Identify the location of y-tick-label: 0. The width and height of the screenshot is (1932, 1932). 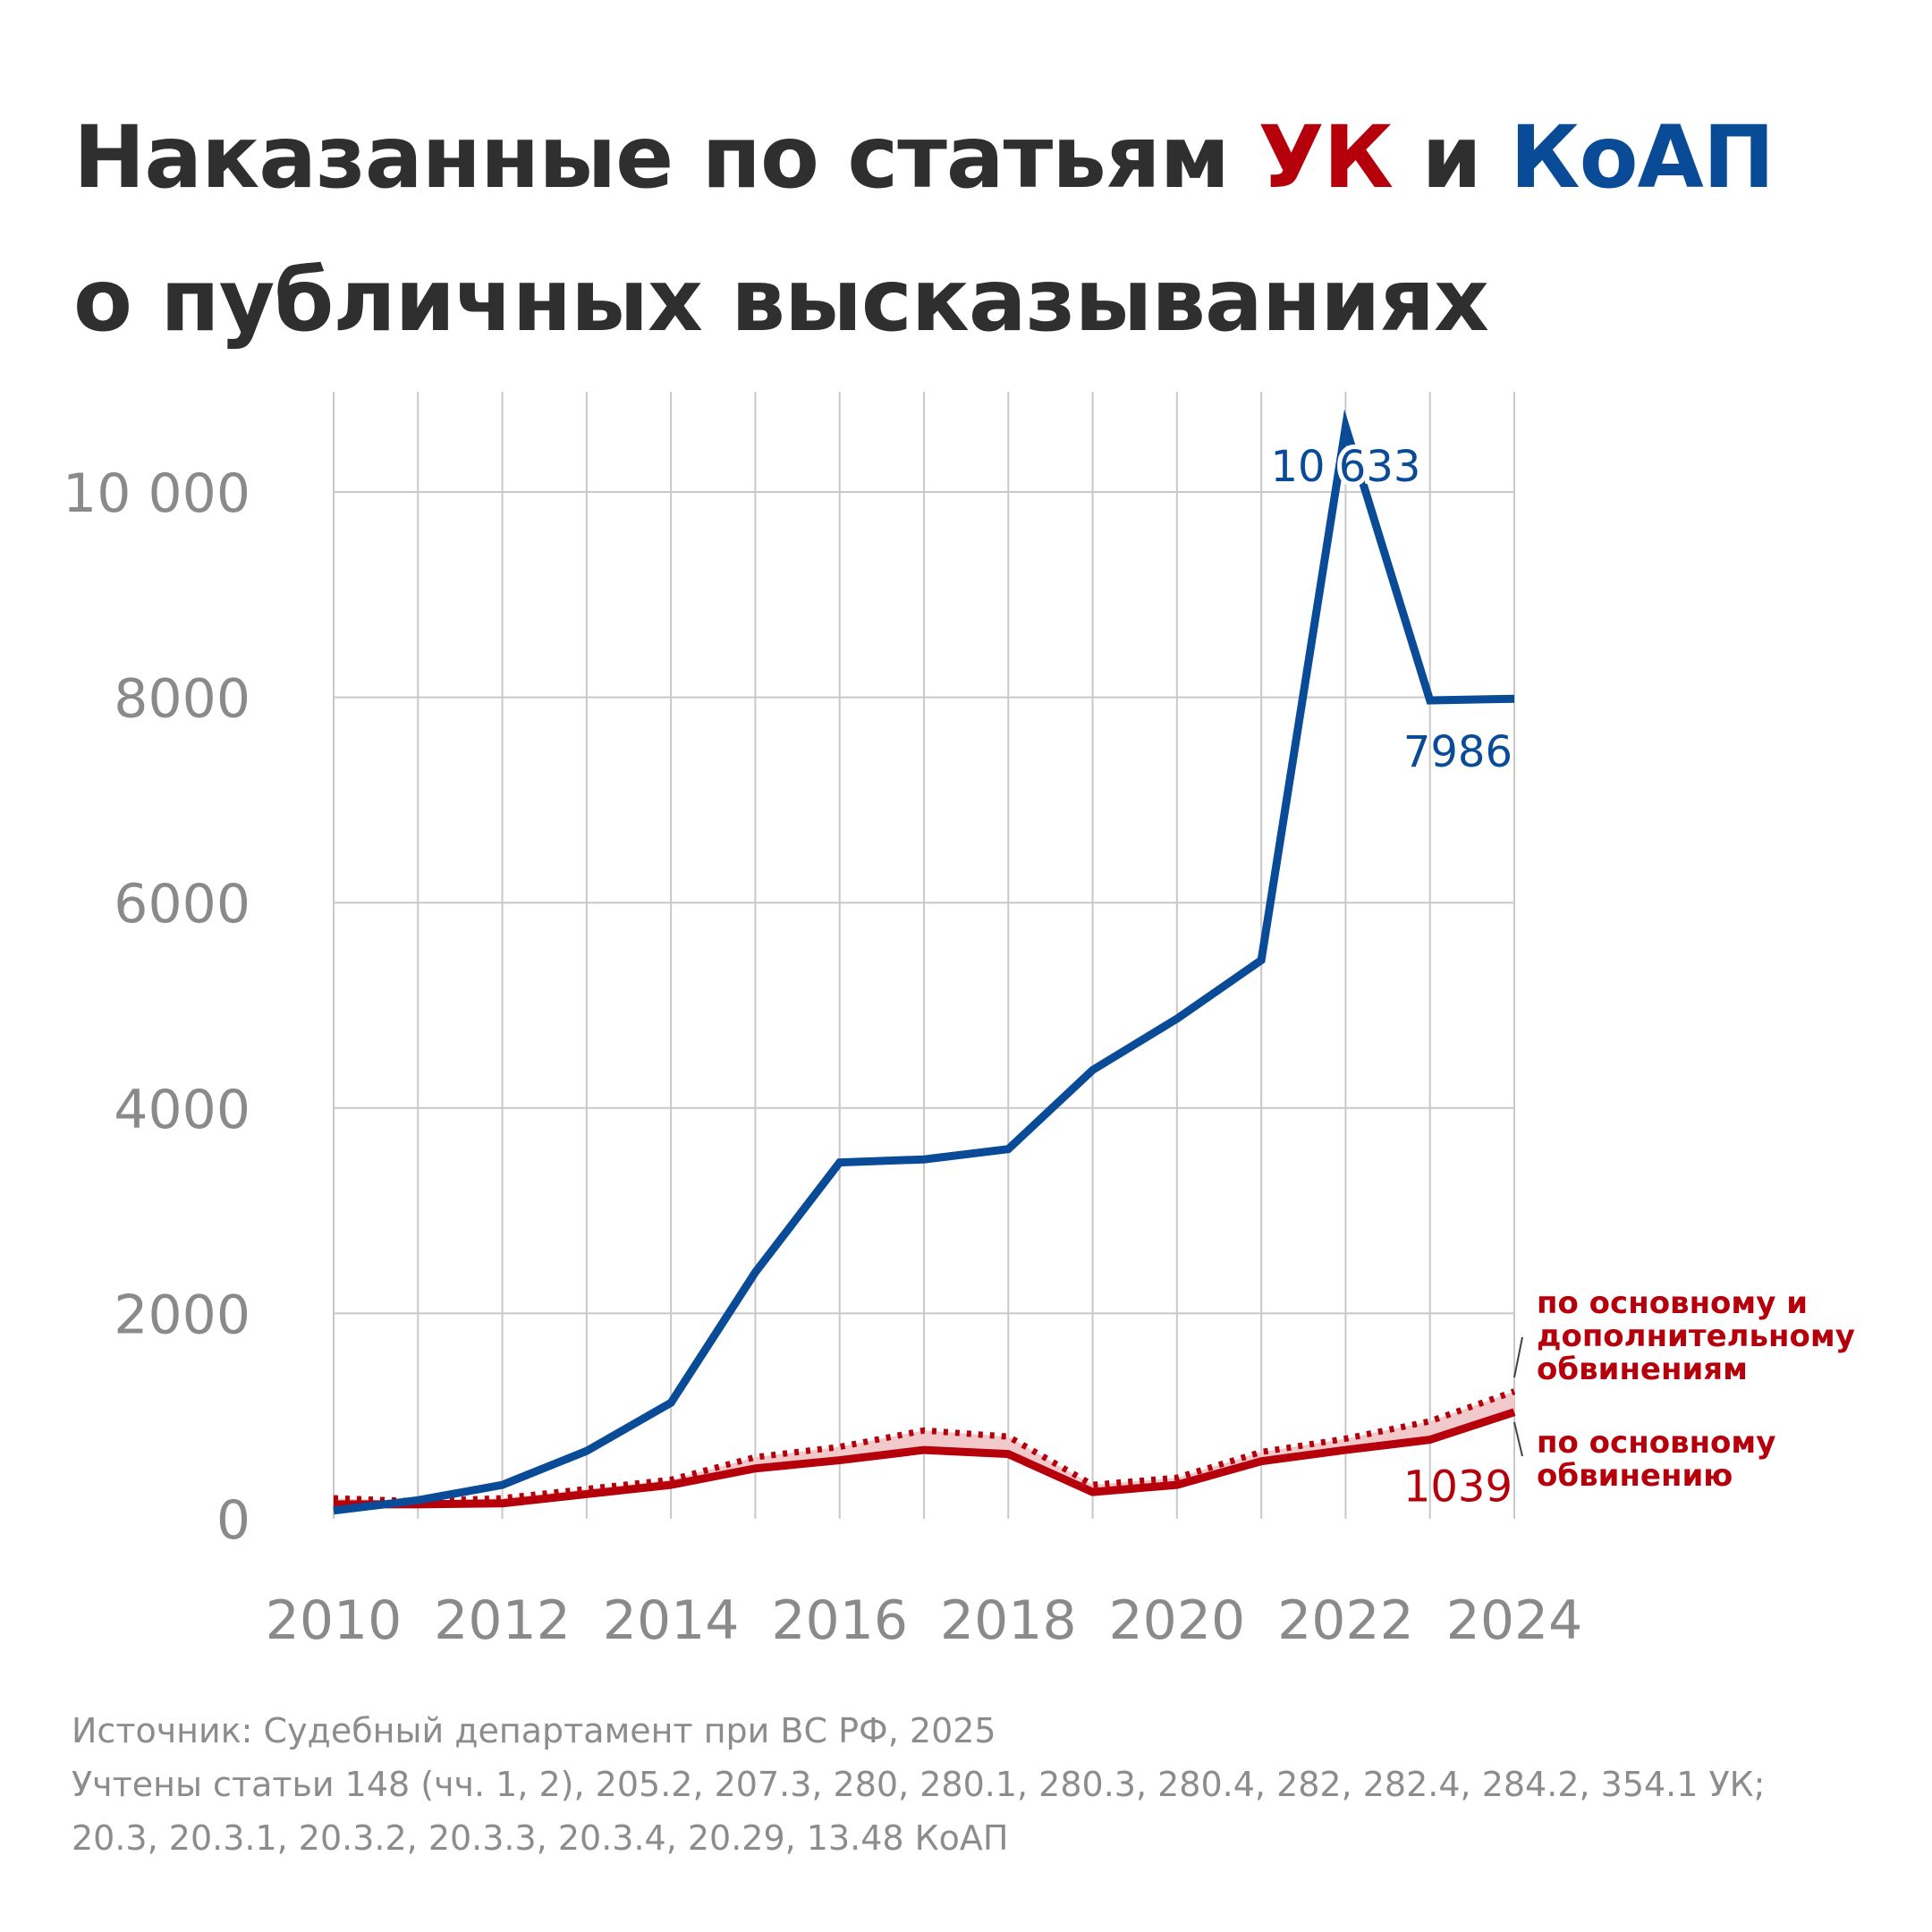
(233, 1520).